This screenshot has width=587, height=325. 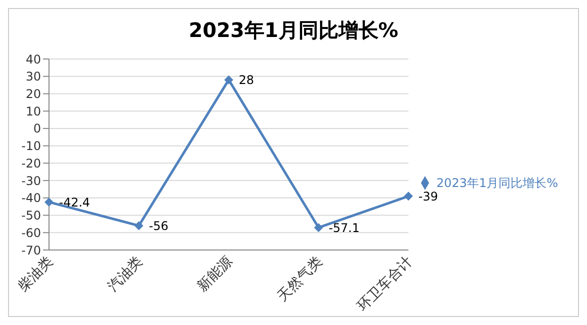 I want to click on y-tick-label: -40, so click(x=31, y=198).